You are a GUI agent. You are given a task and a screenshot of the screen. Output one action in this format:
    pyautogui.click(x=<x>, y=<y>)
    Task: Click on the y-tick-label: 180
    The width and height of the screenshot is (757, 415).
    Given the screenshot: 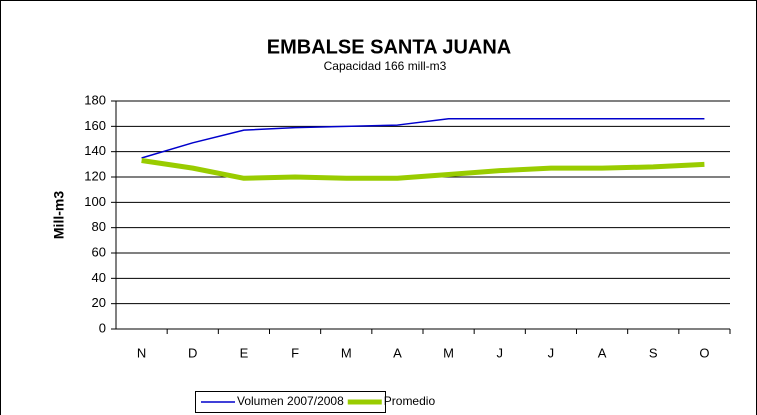 What is the action you would take?
    pyautogui.click(x=95, y=99)
    